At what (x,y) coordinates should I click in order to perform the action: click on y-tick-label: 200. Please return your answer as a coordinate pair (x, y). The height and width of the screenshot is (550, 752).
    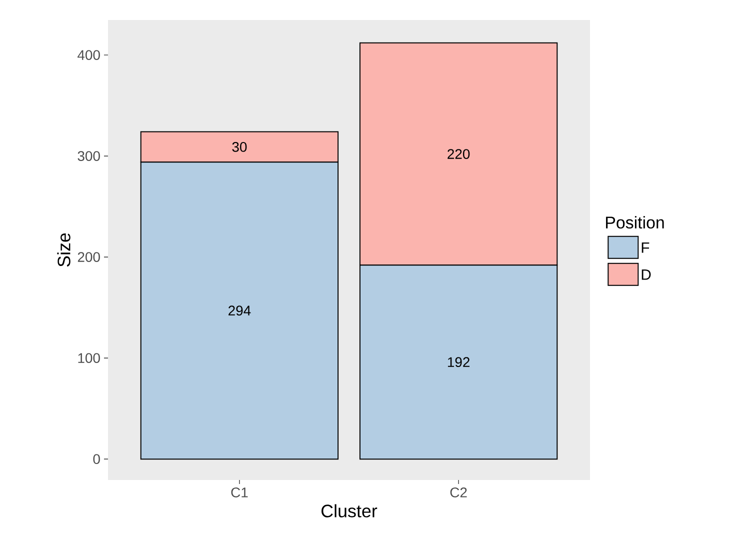
    Looking at the image, I should click on (89, 257).